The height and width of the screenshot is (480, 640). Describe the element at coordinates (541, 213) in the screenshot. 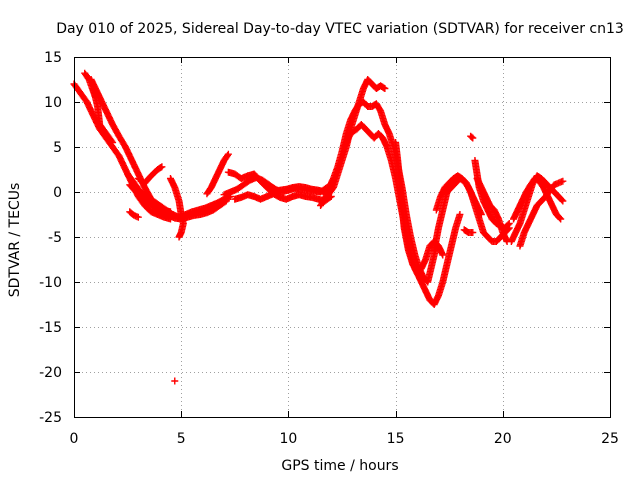

I see `series-sat-y` at that location.